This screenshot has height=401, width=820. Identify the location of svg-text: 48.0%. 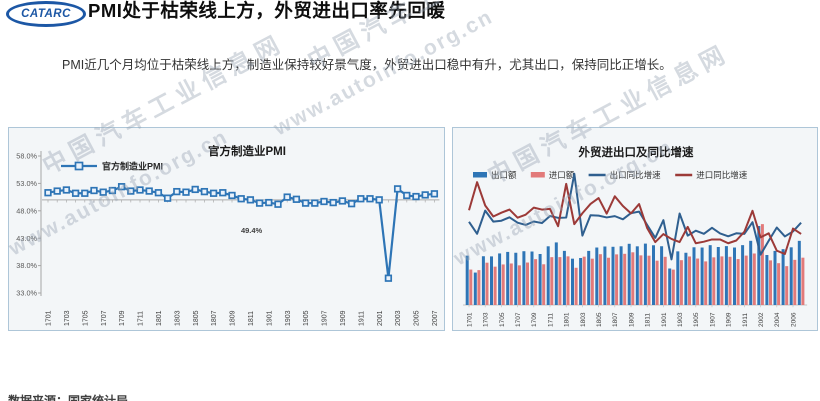
(26, 210).